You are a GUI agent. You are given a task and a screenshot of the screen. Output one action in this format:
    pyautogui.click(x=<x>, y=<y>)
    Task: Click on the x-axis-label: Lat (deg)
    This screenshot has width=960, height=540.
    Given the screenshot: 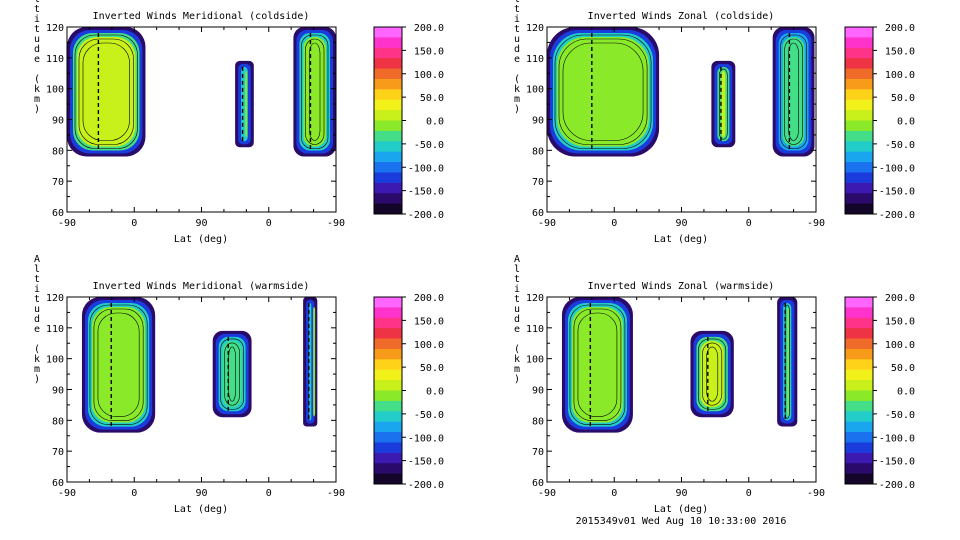 What is the action you would take?
    pyautogui.click(x=681, y=509)
    